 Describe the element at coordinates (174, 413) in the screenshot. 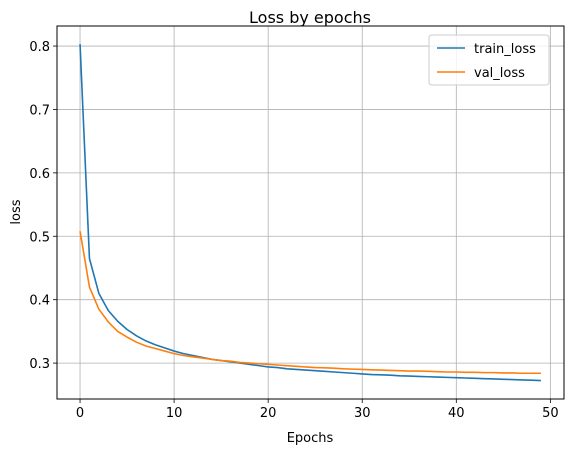

I see `x-tick-label: 10` at that location.